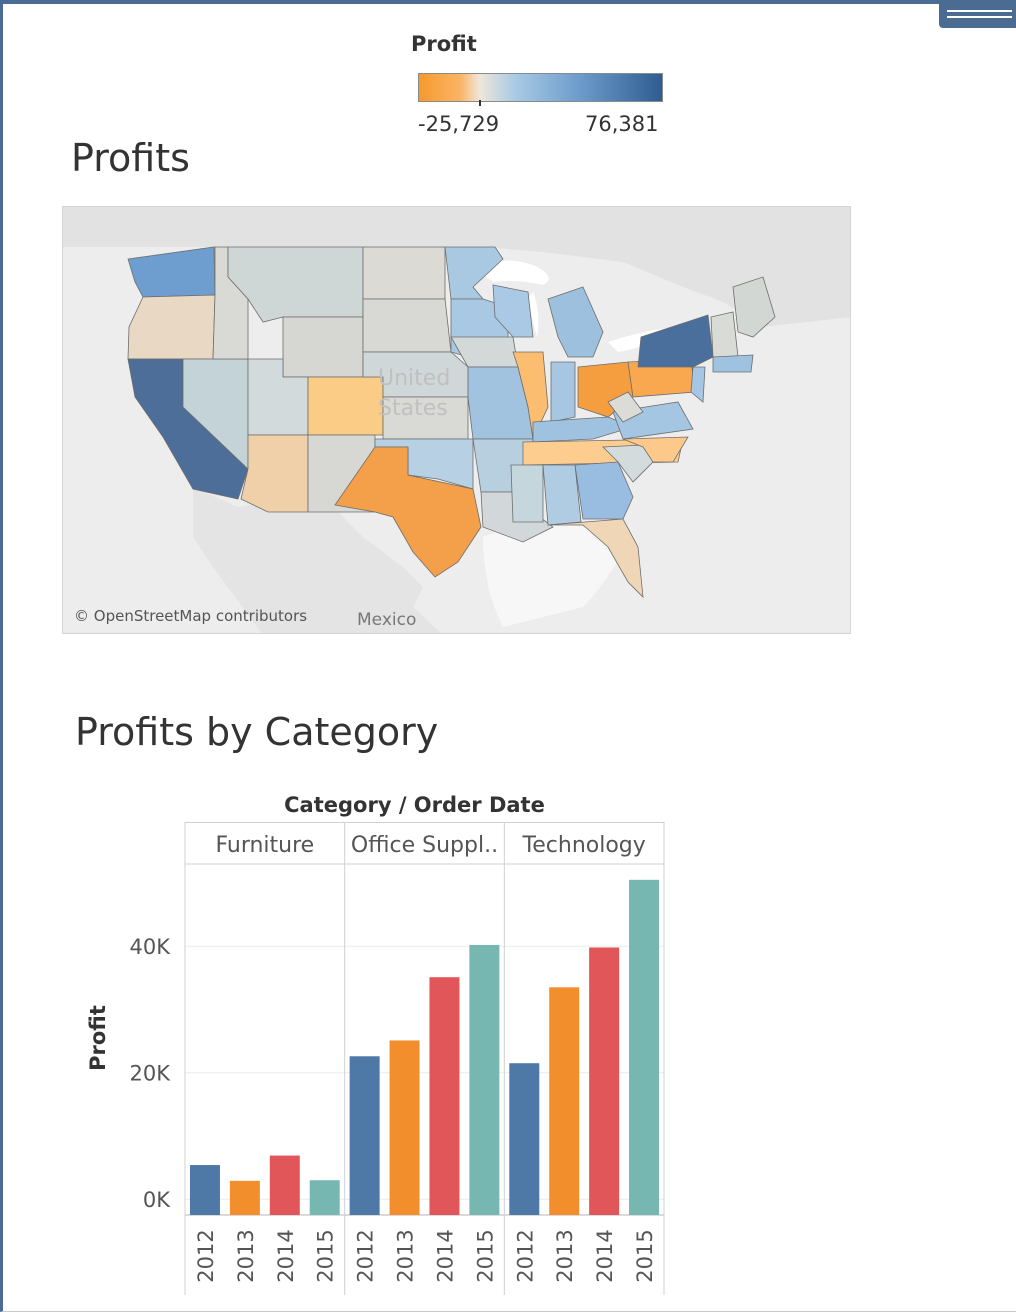 Image resolution: width=1016 pixels, height=1312 pixels. I want to click on bar-officesuppl-2012, so click(364, 1135).